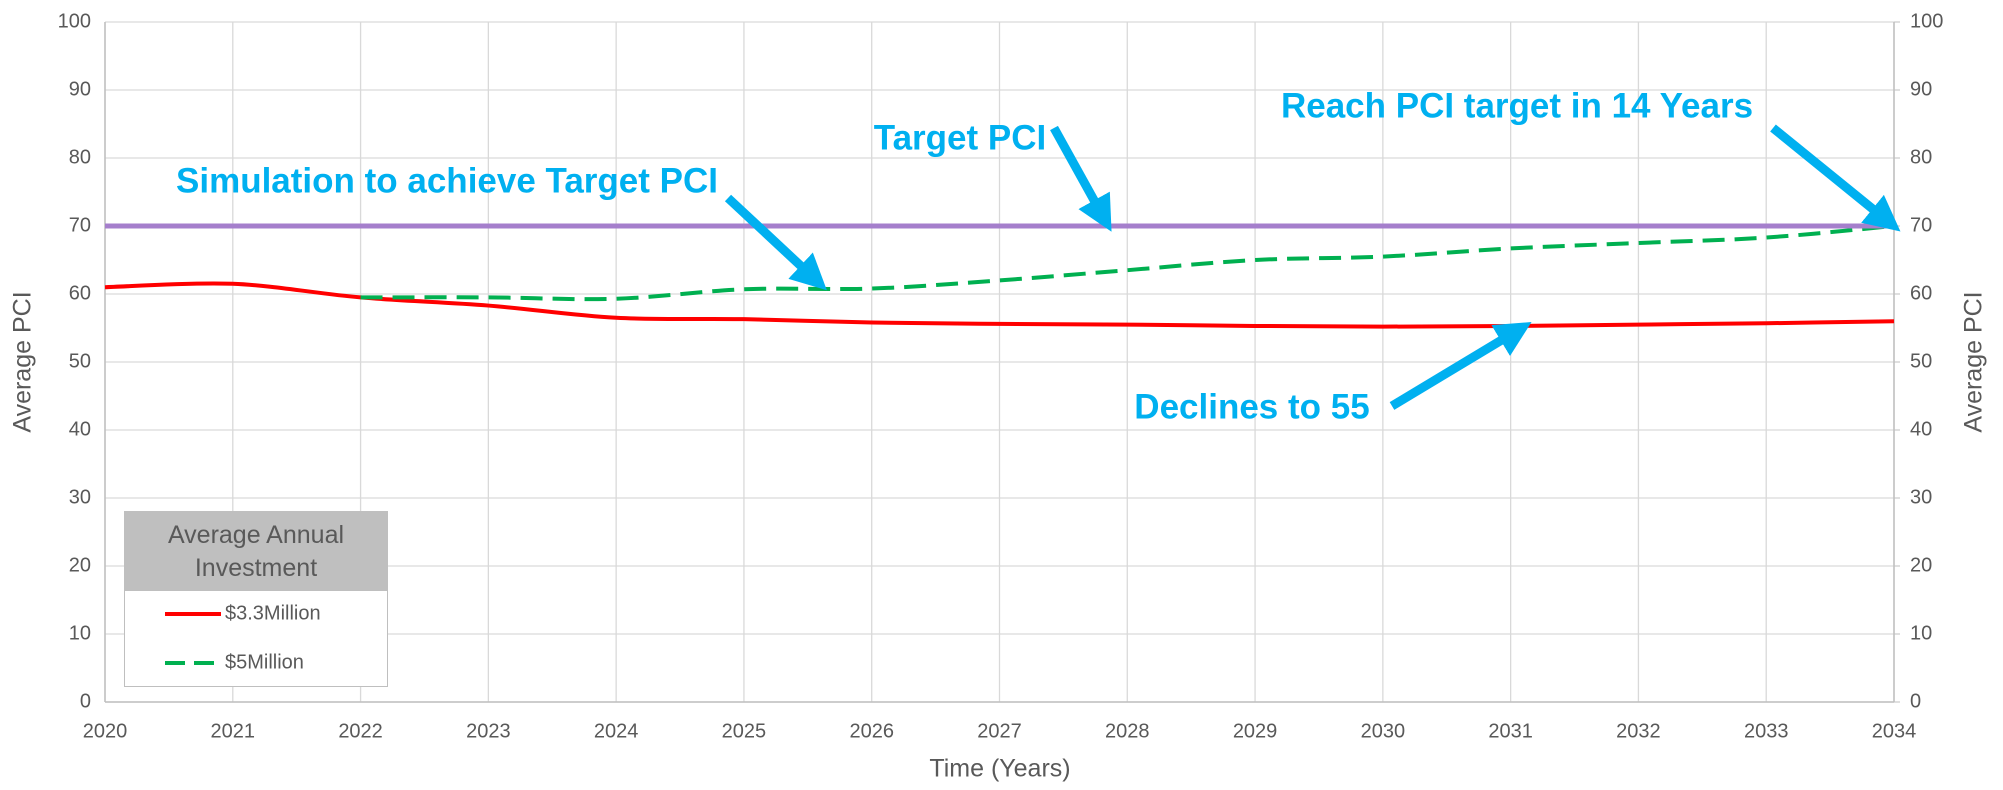  Describe the element at coordinates (871, 731) in the screenshot. I see `x-tick-label: 2026` at that location.